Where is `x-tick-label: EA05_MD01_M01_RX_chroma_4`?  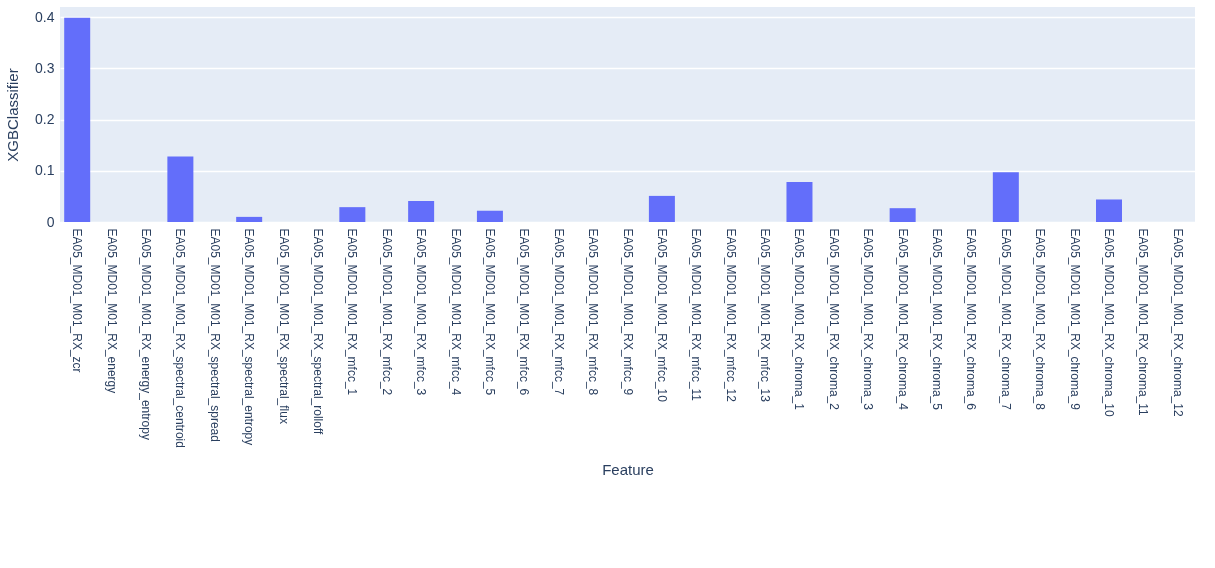
x-tick-label: EA05_MD01_M01_RX_chroma_4 is located at coordinates (902, 319).